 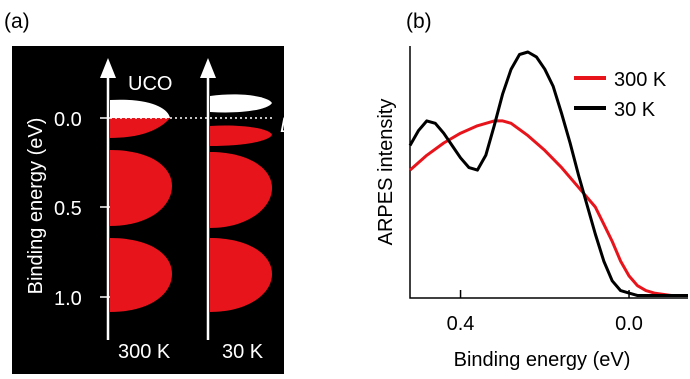 I want to click on material-label: UCO, so click(x=150, y=84).